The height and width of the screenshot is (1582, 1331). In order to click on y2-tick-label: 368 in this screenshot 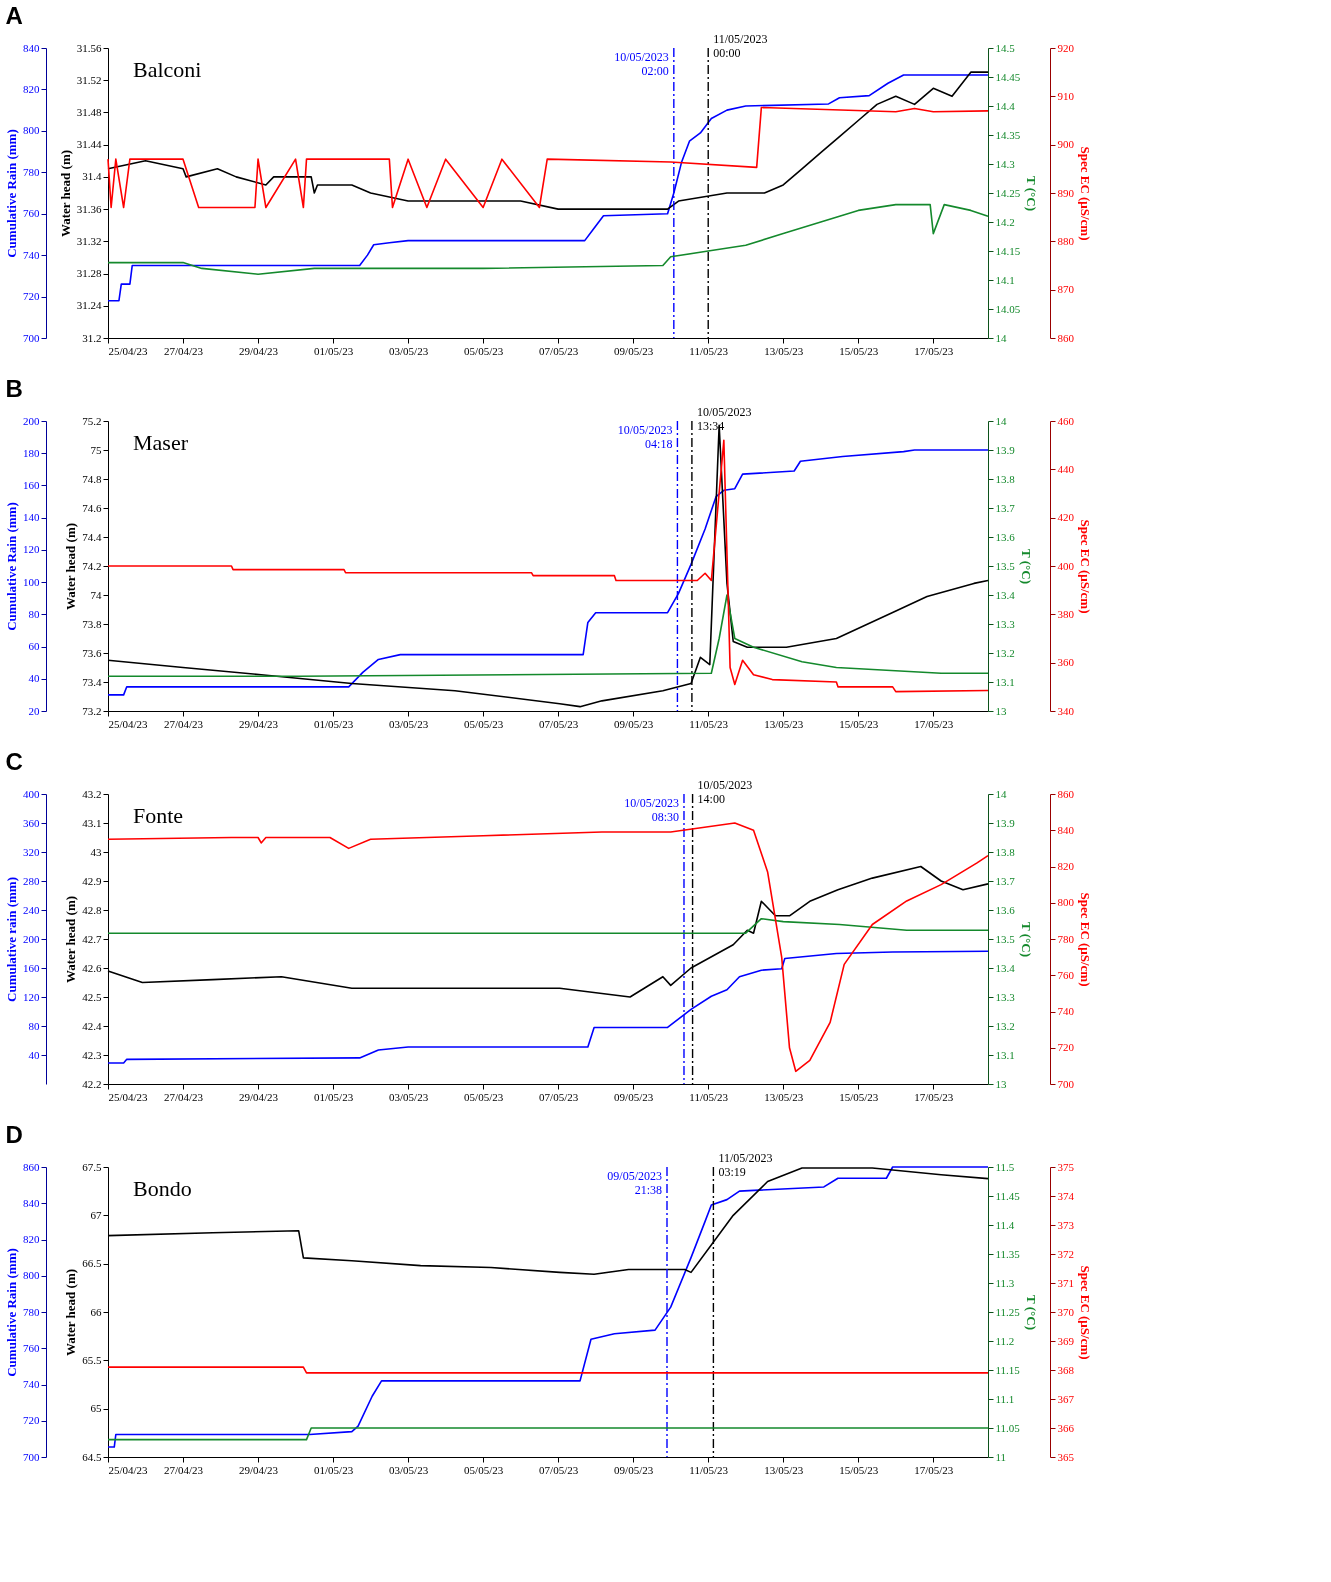, I will do `click(1066, 1369)`.